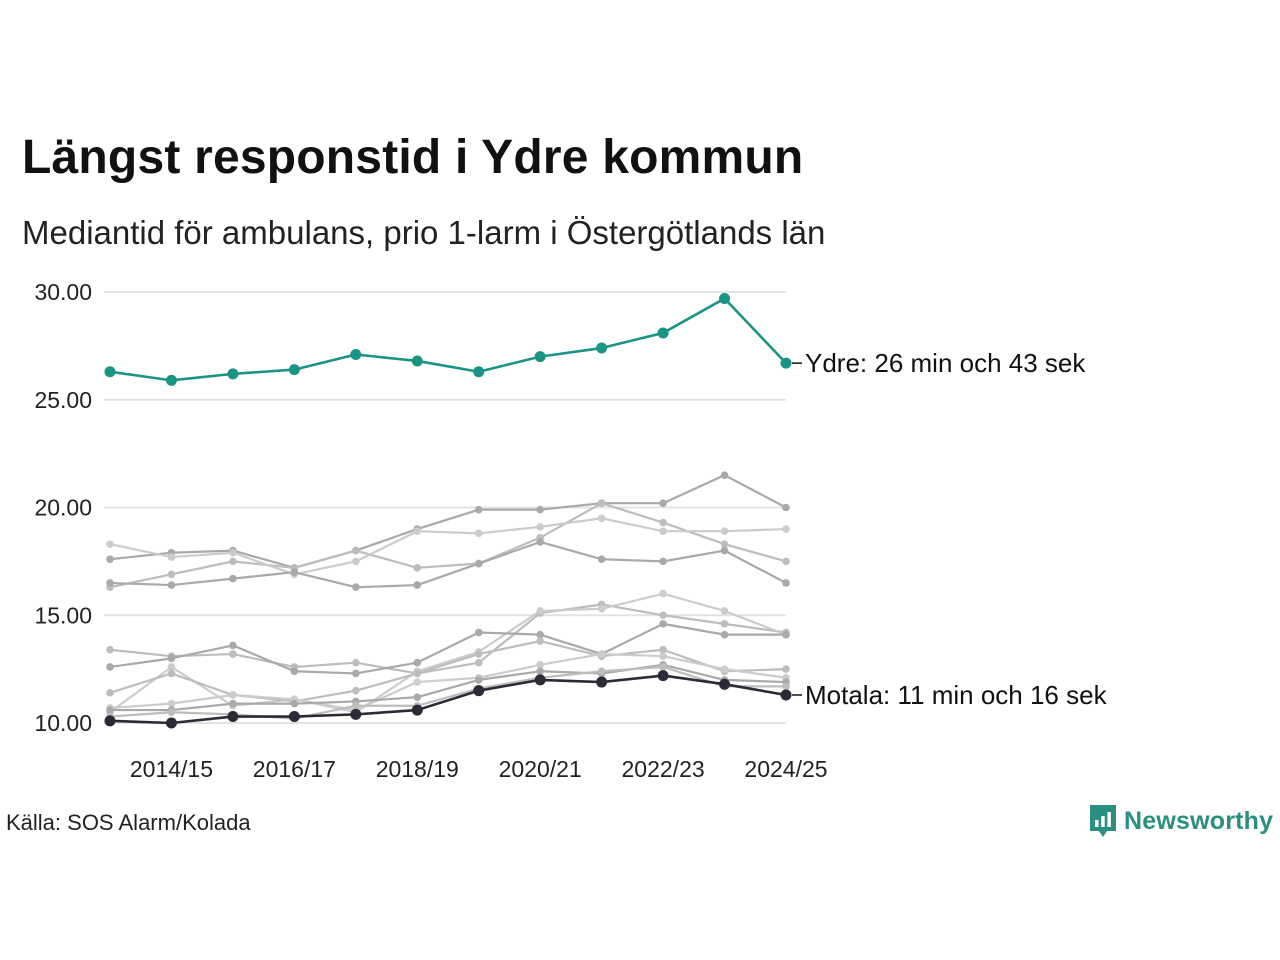 Image resolution: width=1280 pixels, height=960 pixels. What do you see at coordinates (448, 687) in the screenshot?
I see `series-line-kommun-j` at bounding box center [448, 687].